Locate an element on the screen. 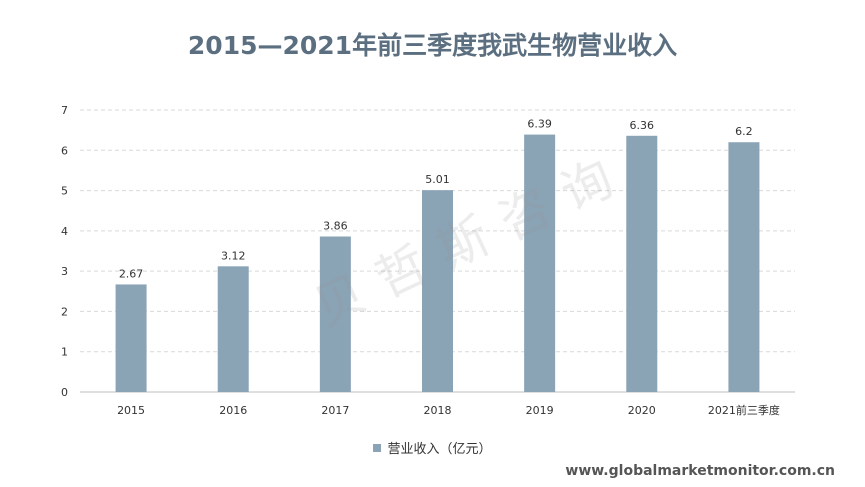  data-label: 5.01 is located at coordinates (437, 179).